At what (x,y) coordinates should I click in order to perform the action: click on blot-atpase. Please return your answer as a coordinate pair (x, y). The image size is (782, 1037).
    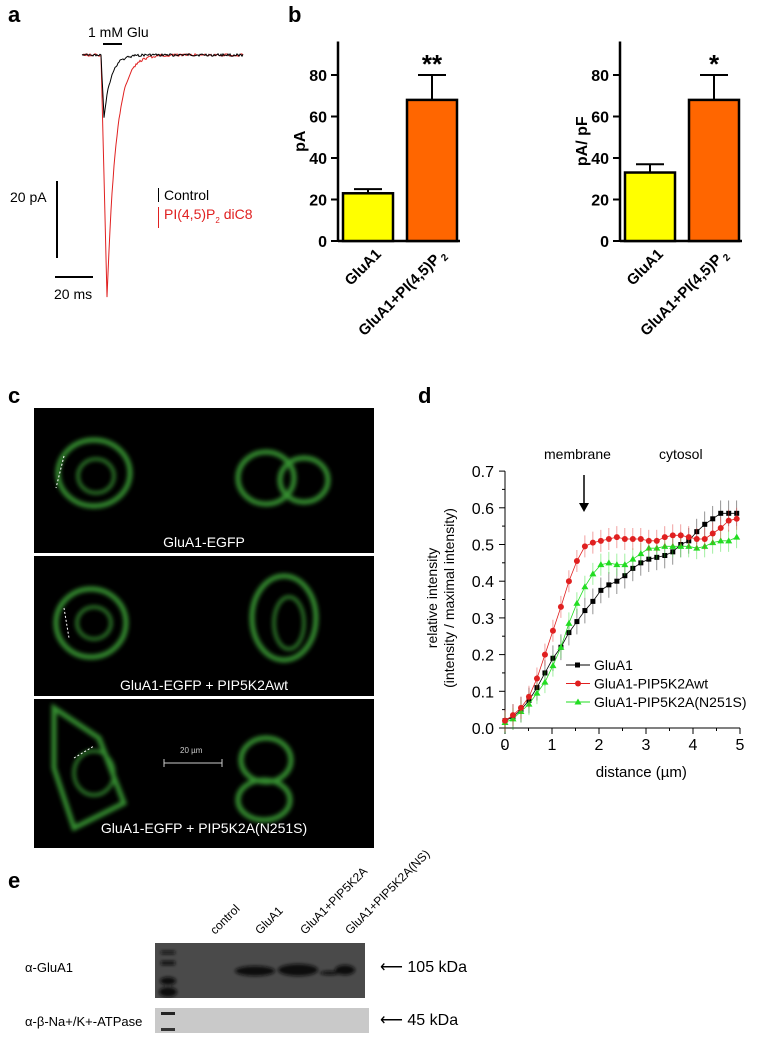
    Looking at the image, I should click on (262, 1020).